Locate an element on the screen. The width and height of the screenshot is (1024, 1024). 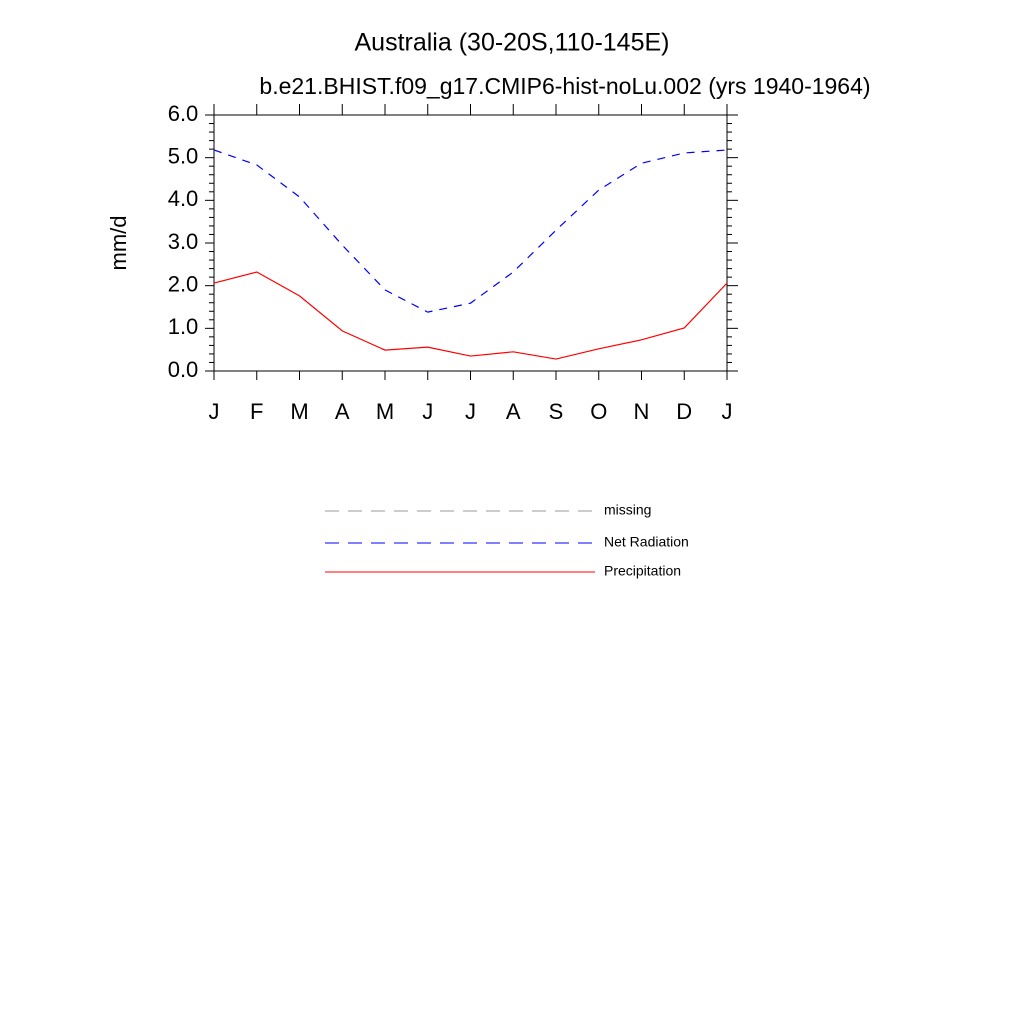
plot-frame is located at coordinates (470, 243).